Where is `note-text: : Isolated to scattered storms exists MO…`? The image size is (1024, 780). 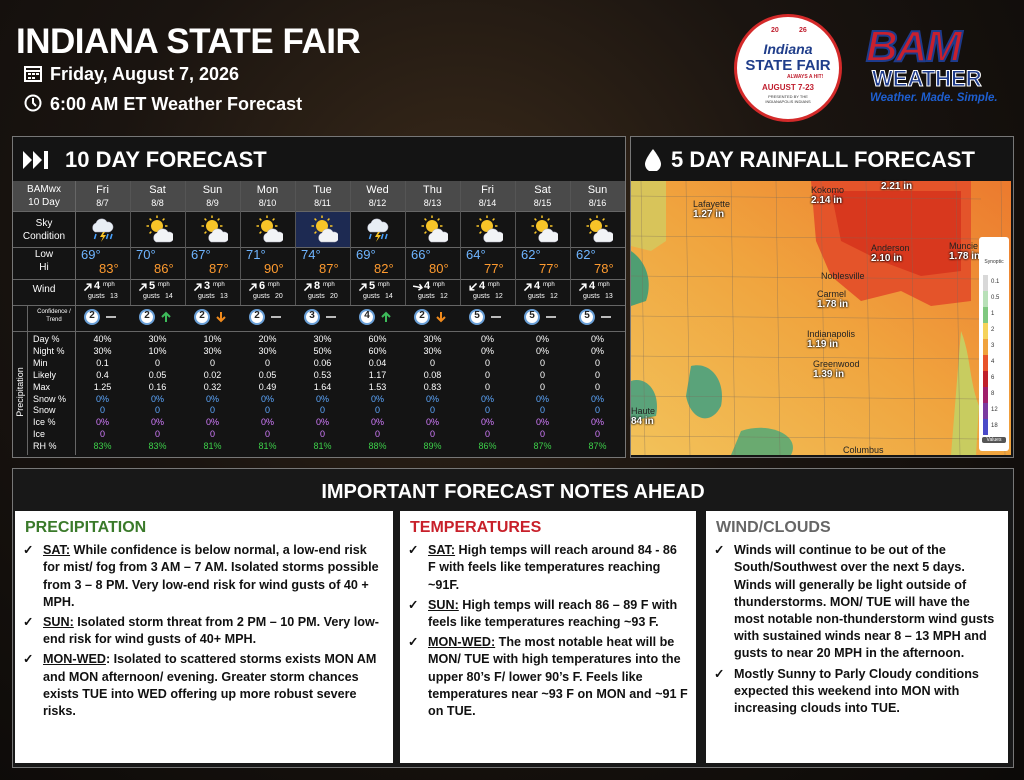 note-text: : Isolated to scattered storms exists MO… is located at coordinates (210, 685).